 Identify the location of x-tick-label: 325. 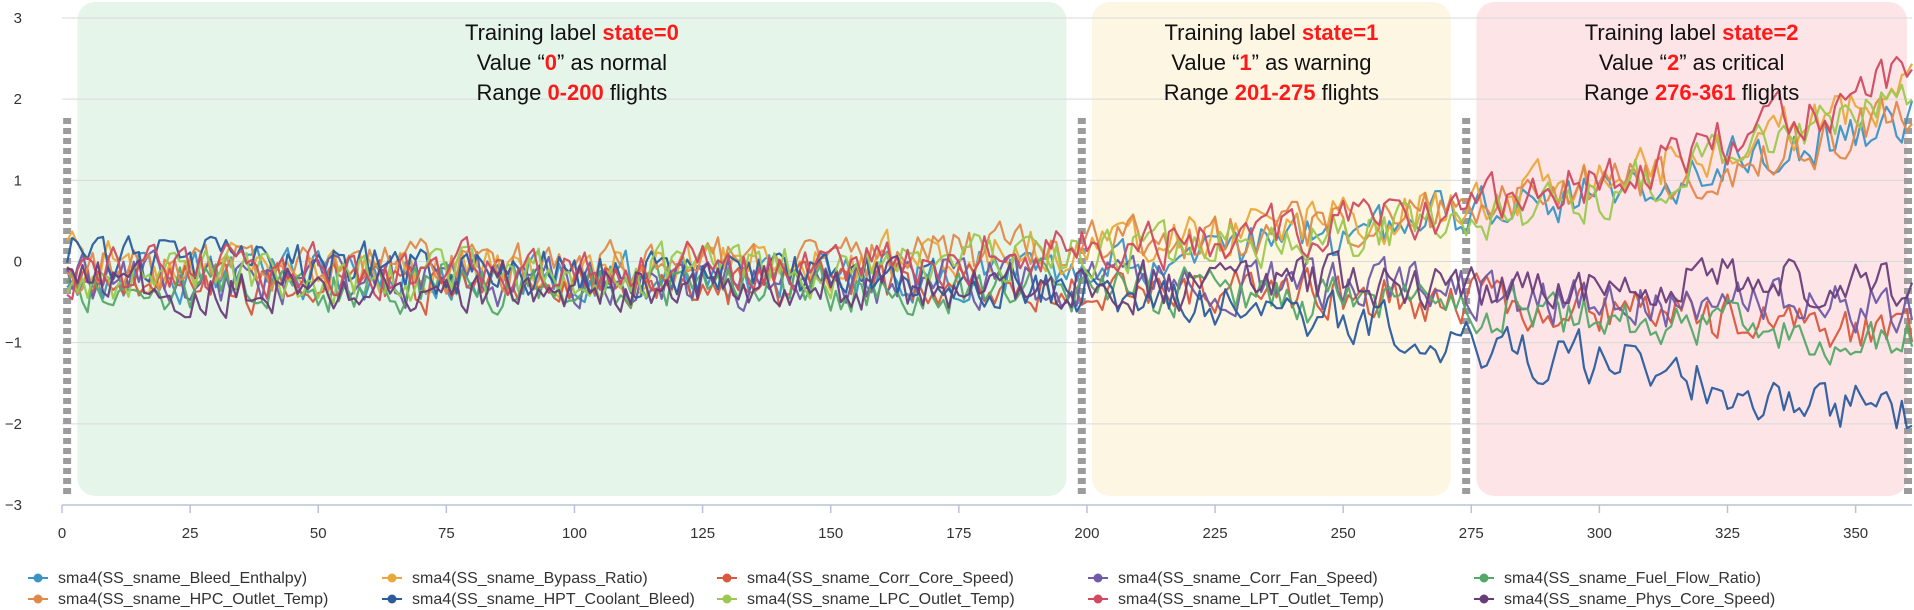
(1727, 533).